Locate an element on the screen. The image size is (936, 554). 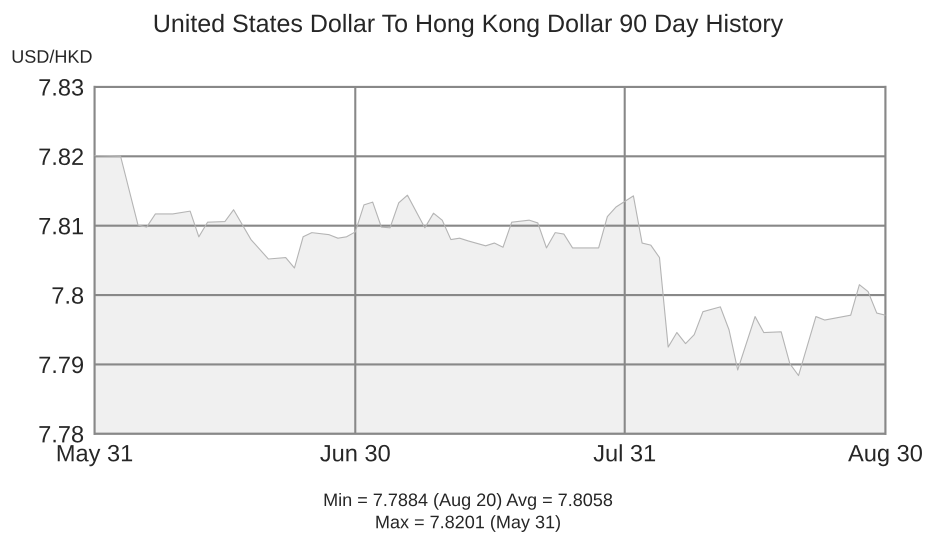
x-tick-label: Aug 30 is located at coordinates (885, 455).